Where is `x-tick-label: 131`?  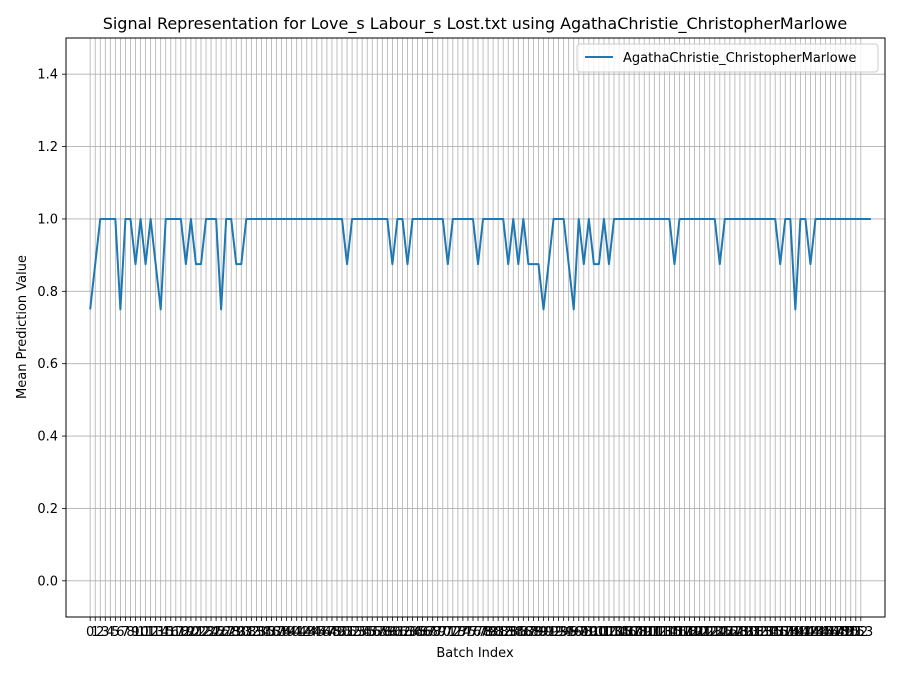 x-tick-label: 131 is located at coordinates (750, 632).